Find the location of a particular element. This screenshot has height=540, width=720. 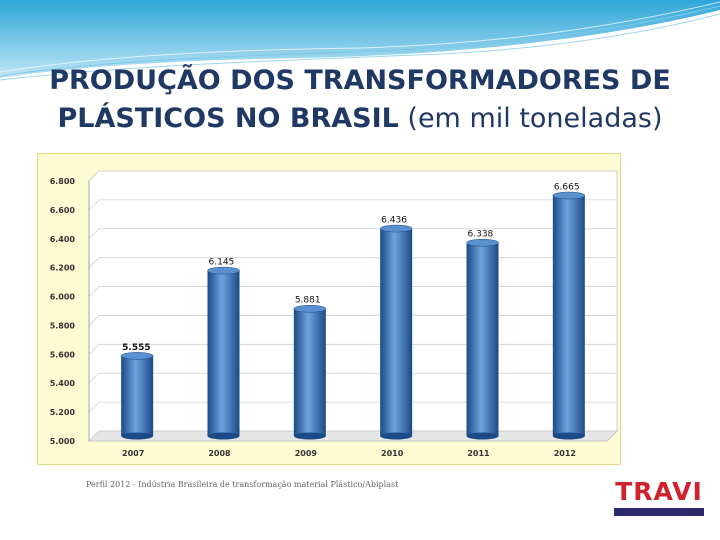

x-tick-label: 2012 is located at coordinates (565, 453).